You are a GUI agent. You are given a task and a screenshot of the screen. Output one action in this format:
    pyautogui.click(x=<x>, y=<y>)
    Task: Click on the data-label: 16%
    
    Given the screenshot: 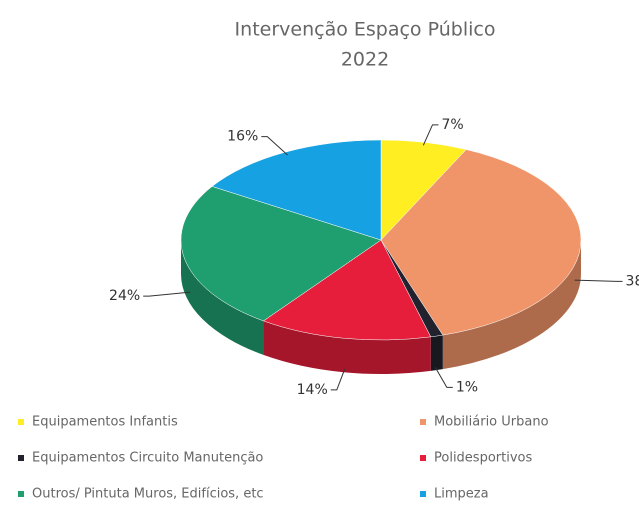 What is the action you would take?
    pyautogui.click(x=242, y=137)
    